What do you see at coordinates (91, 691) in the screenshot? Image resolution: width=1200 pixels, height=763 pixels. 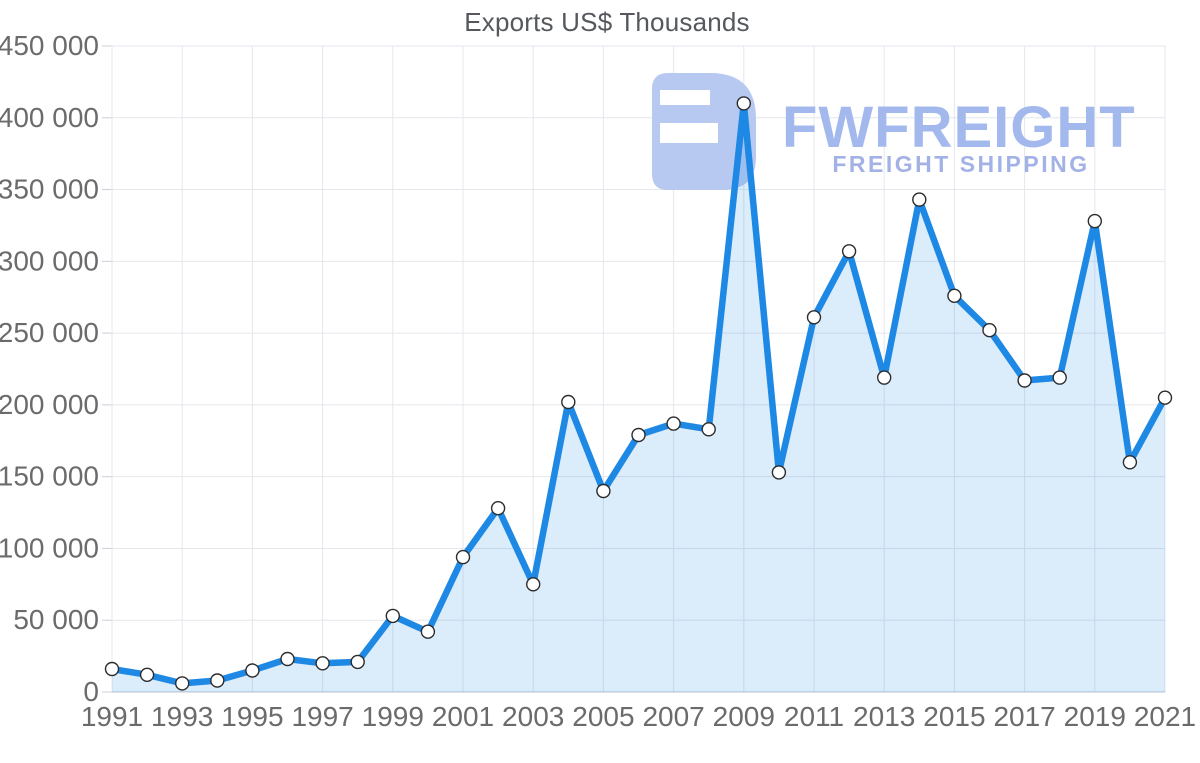 I see `svg-text: 0` at bounding box center [91, 691].